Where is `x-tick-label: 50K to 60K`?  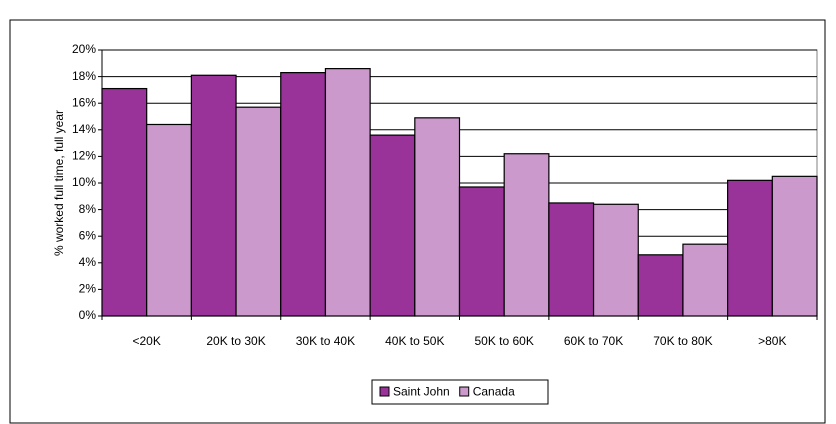
x-tick-label: 50K to 60K is located at coordinates (503, 341).